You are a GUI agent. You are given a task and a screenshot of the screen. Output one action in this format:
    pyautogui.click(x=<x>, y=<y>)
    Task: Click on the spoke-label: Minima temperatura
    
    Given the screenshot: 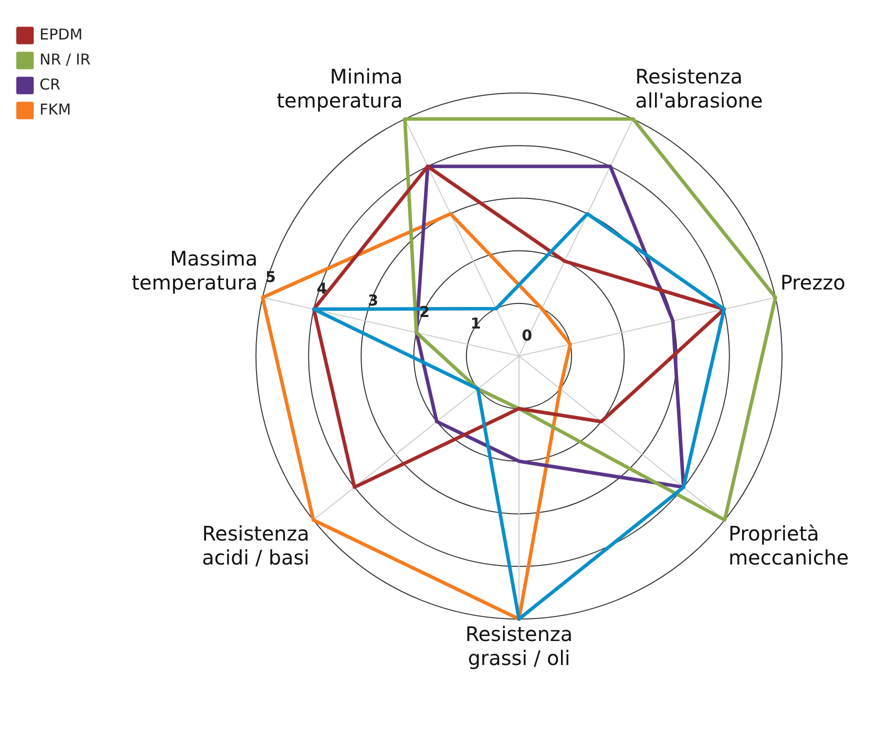 What is the action you would take?
    pyautogui.click(x=339, y=88)
    